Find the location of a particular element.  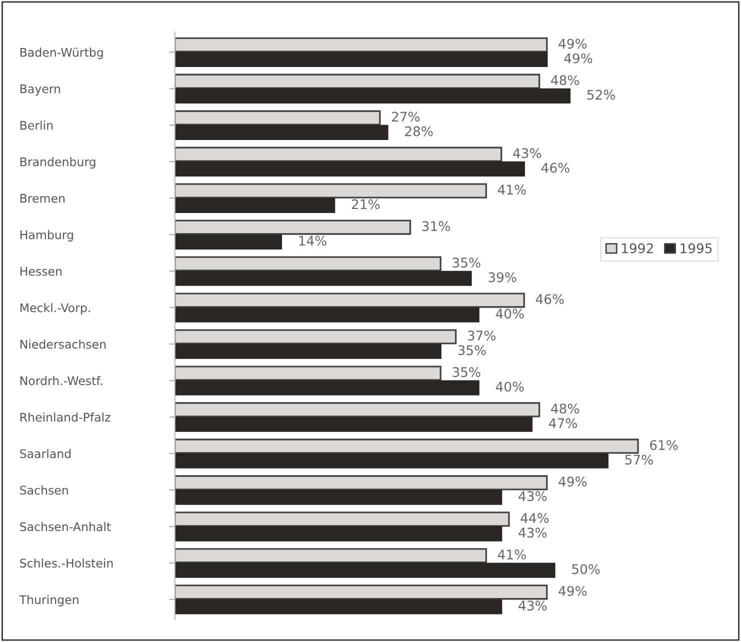

data-label: 61% is located at coordinates (664, 445).